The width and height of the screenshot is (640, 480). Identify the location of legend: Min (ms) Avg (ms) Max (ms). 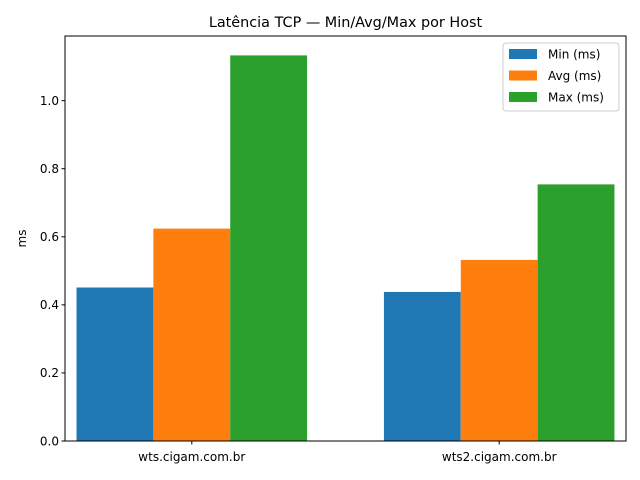
(561, 77).